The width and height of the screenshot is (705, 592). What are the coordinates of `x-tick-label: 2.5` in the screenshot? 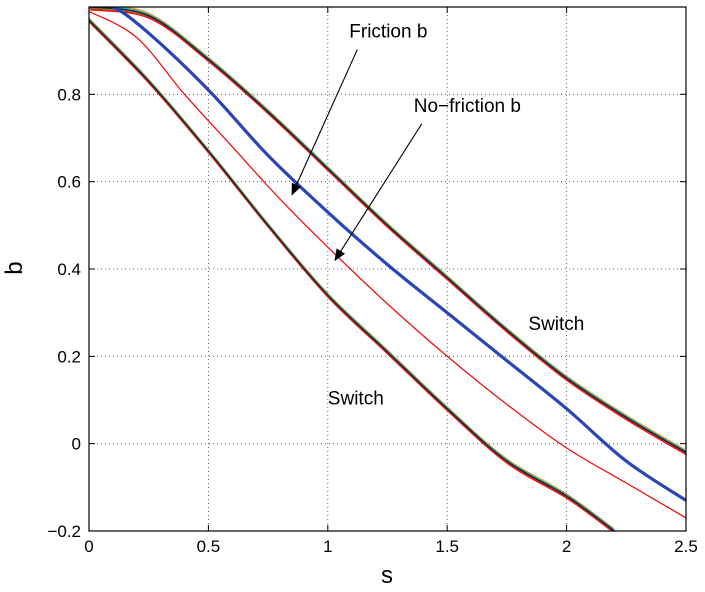 It's located at (686, 546).